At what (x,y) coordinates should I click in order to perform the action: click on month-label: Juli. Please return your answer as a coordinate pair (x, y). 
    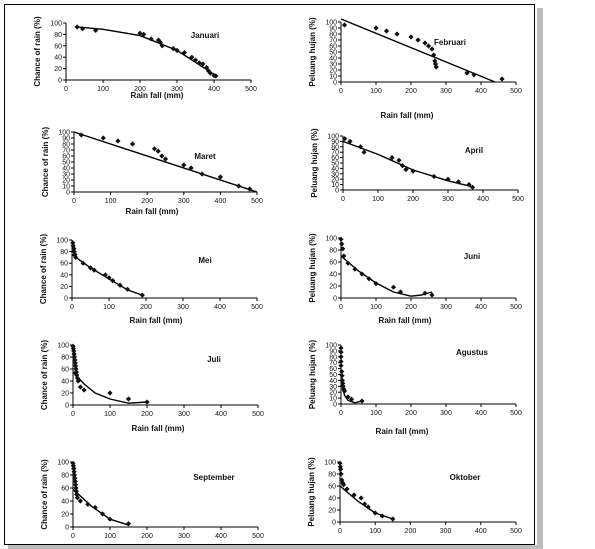
    Looking at the image, I should click on (214, 359).